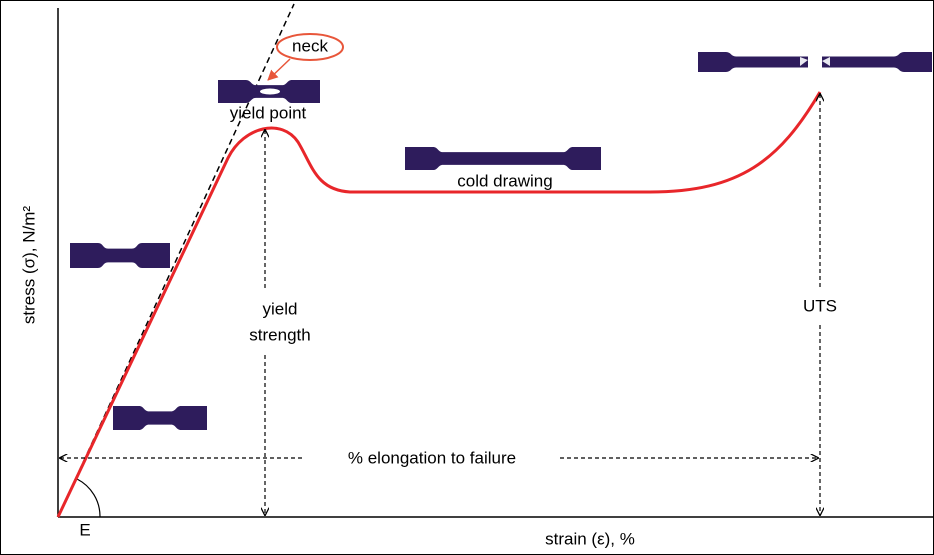 Image resolution: width=934 pixels, height=555 pixels. I want to click on neck-notch, so click(270, 91).